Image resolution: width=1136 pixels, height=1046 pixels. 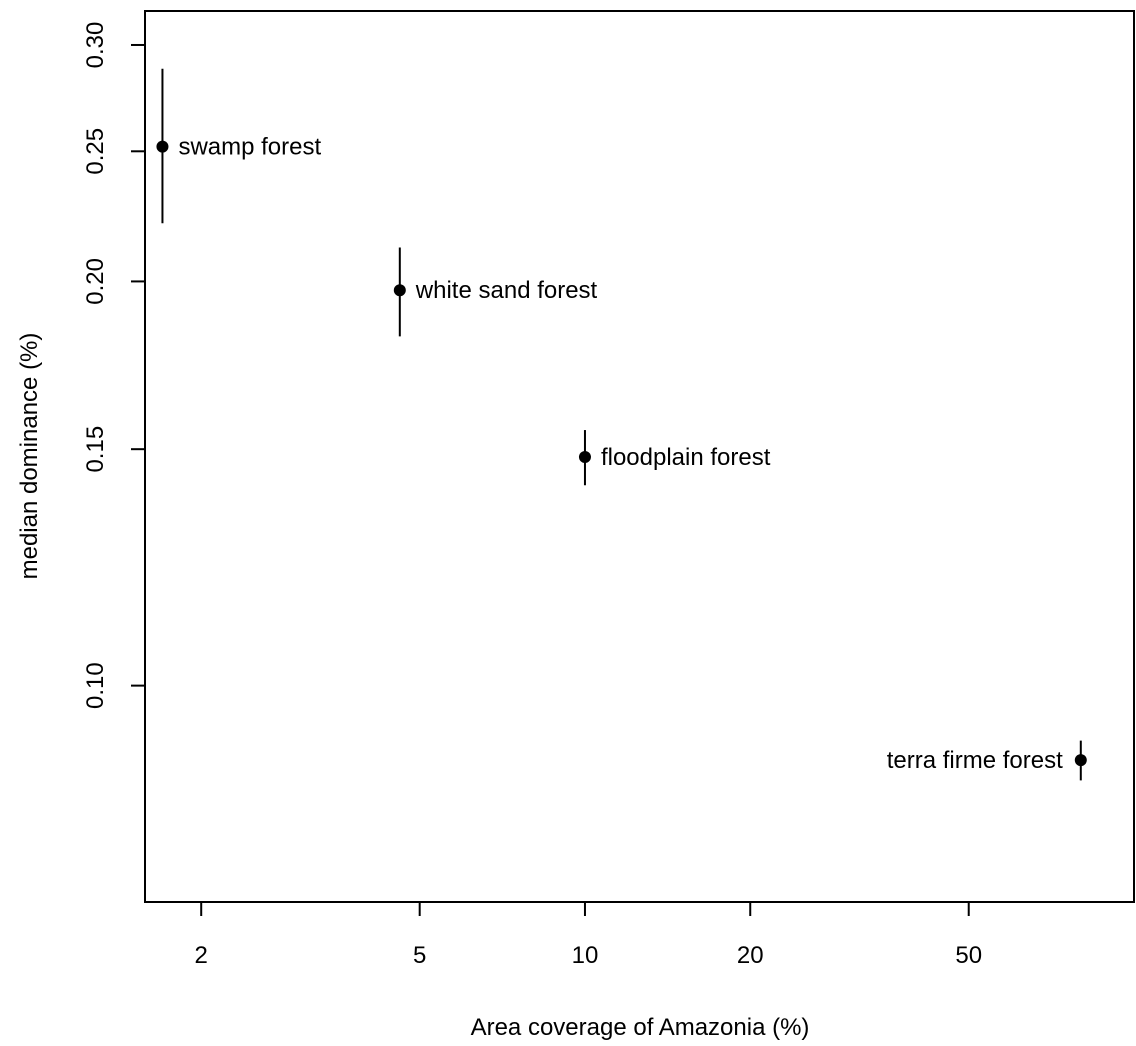 What do you see at coordinates (95, 151) in the screenshot?
I see `y-tick-label: 0.25` at bounding box center [95, 151].